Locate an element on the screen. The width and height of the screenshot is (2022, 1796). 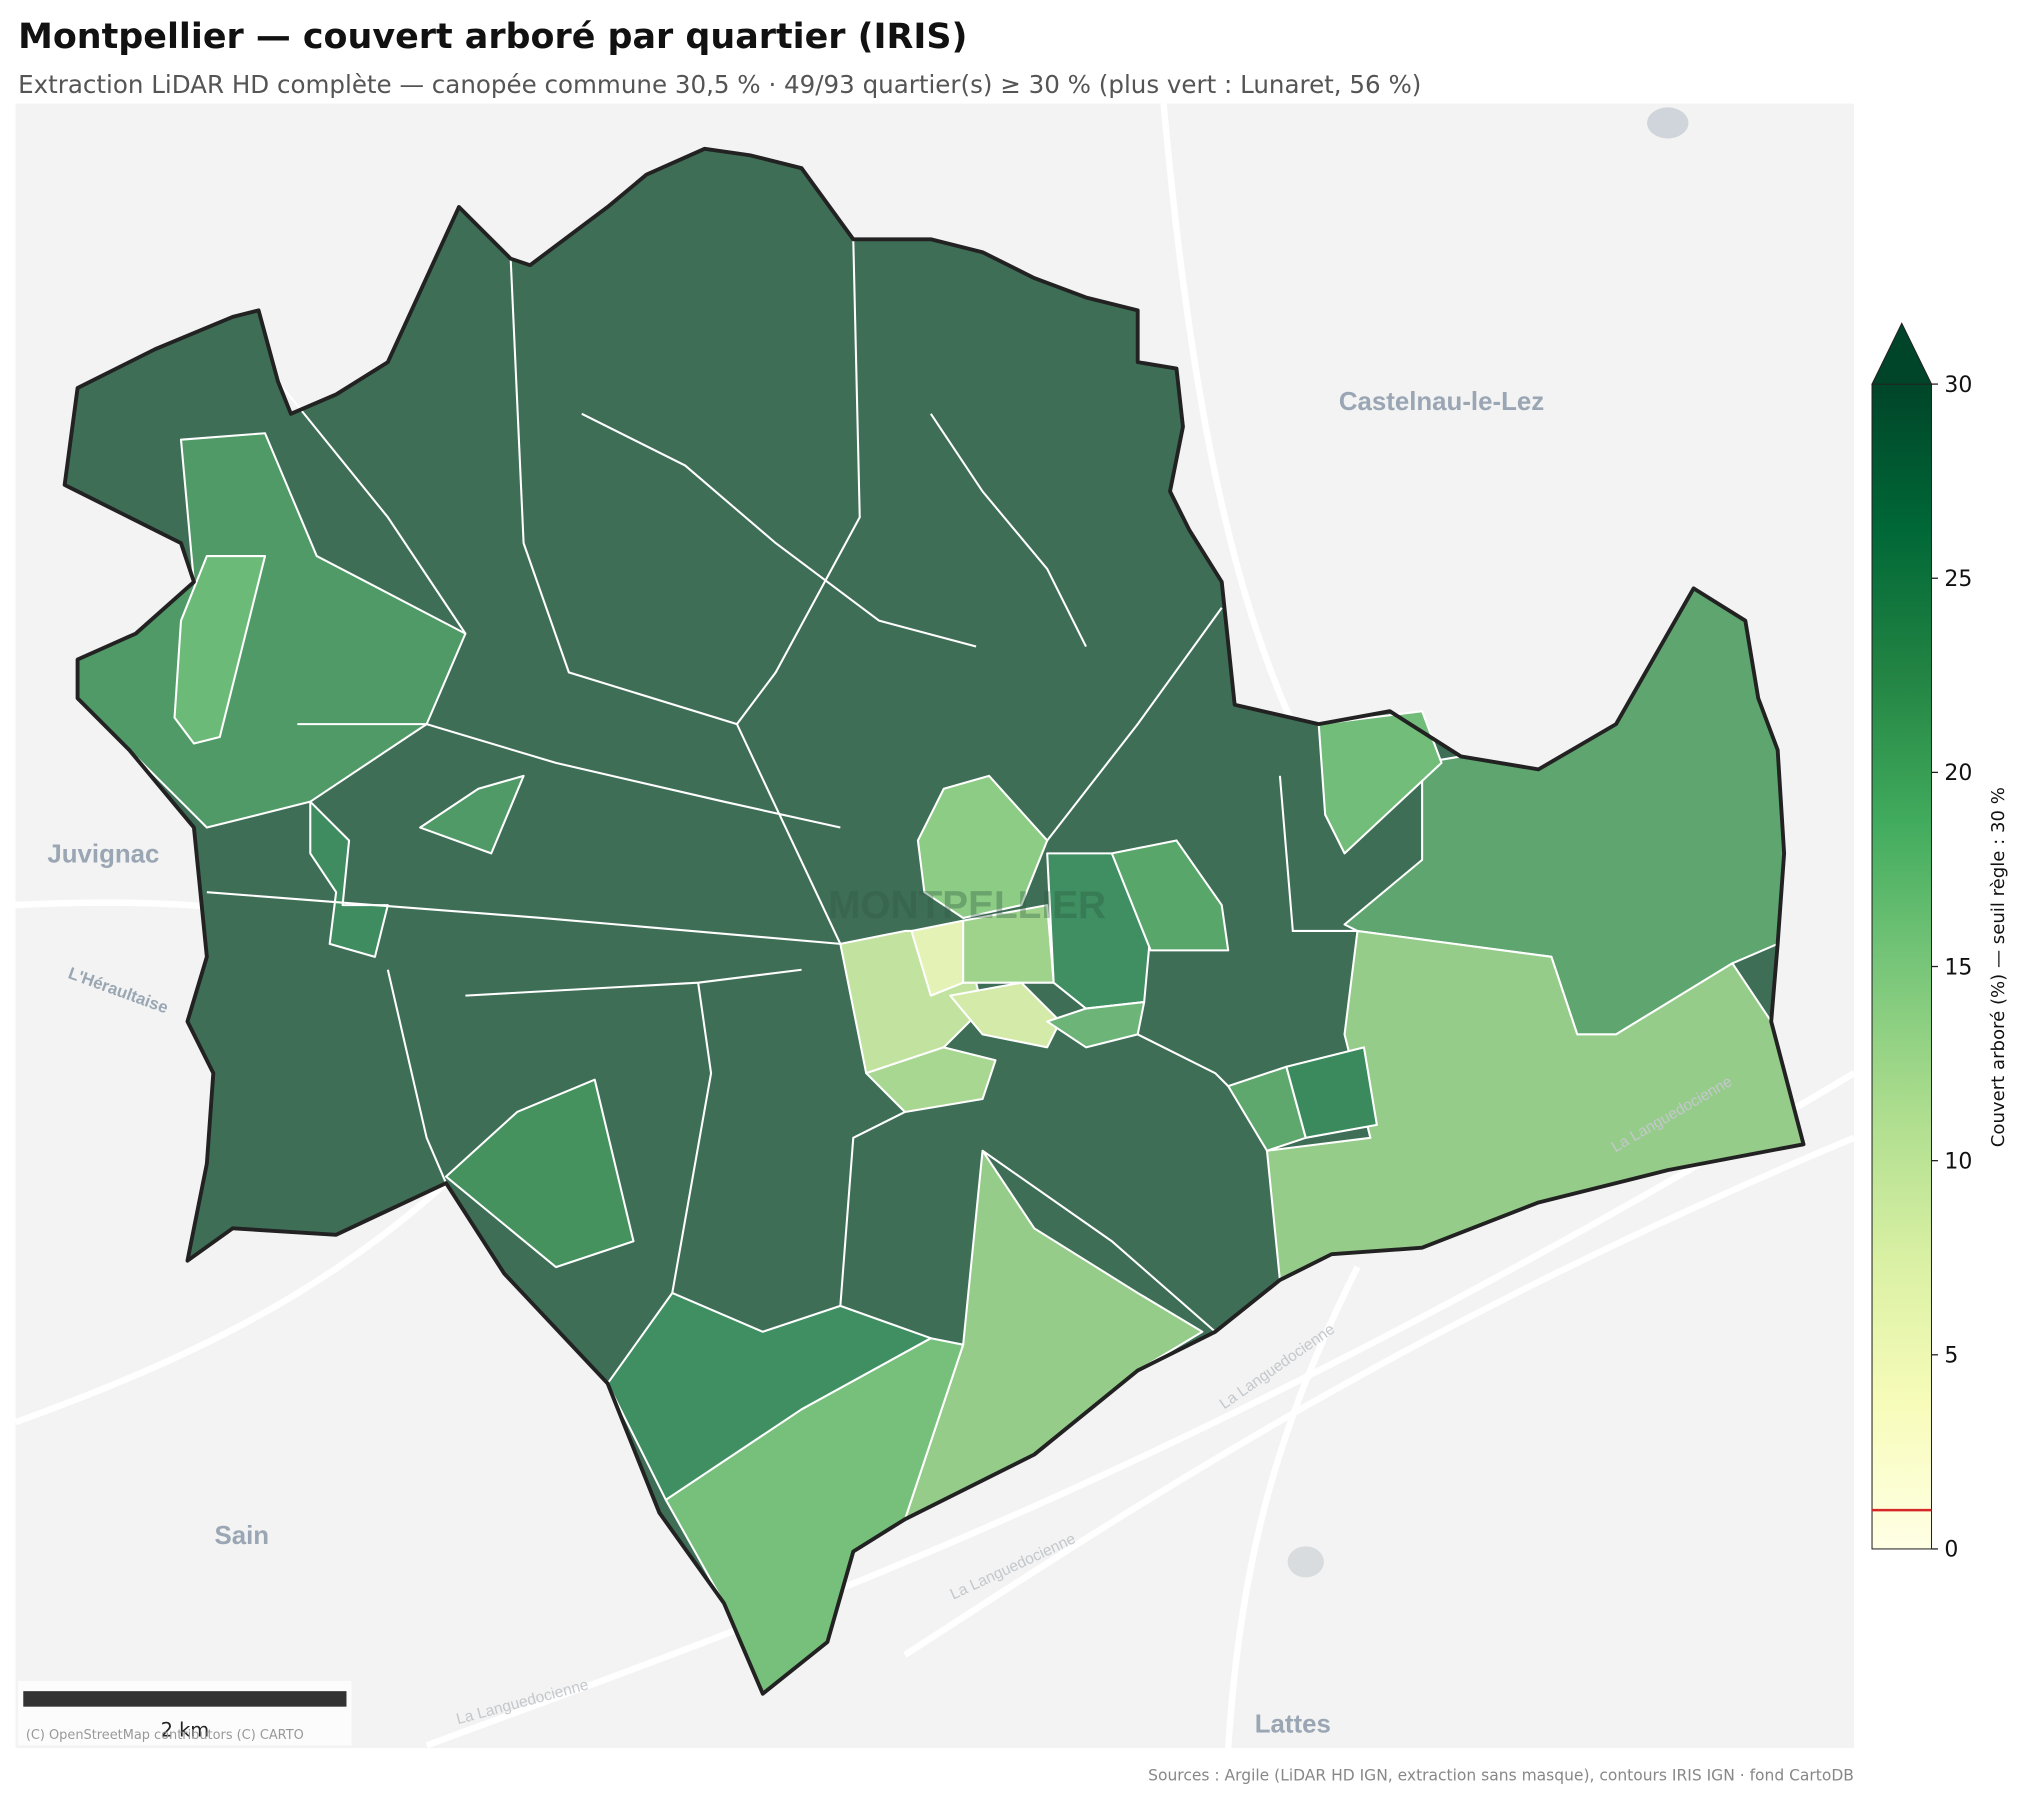
colorbar-scale is located at coordinates (1902, 966).